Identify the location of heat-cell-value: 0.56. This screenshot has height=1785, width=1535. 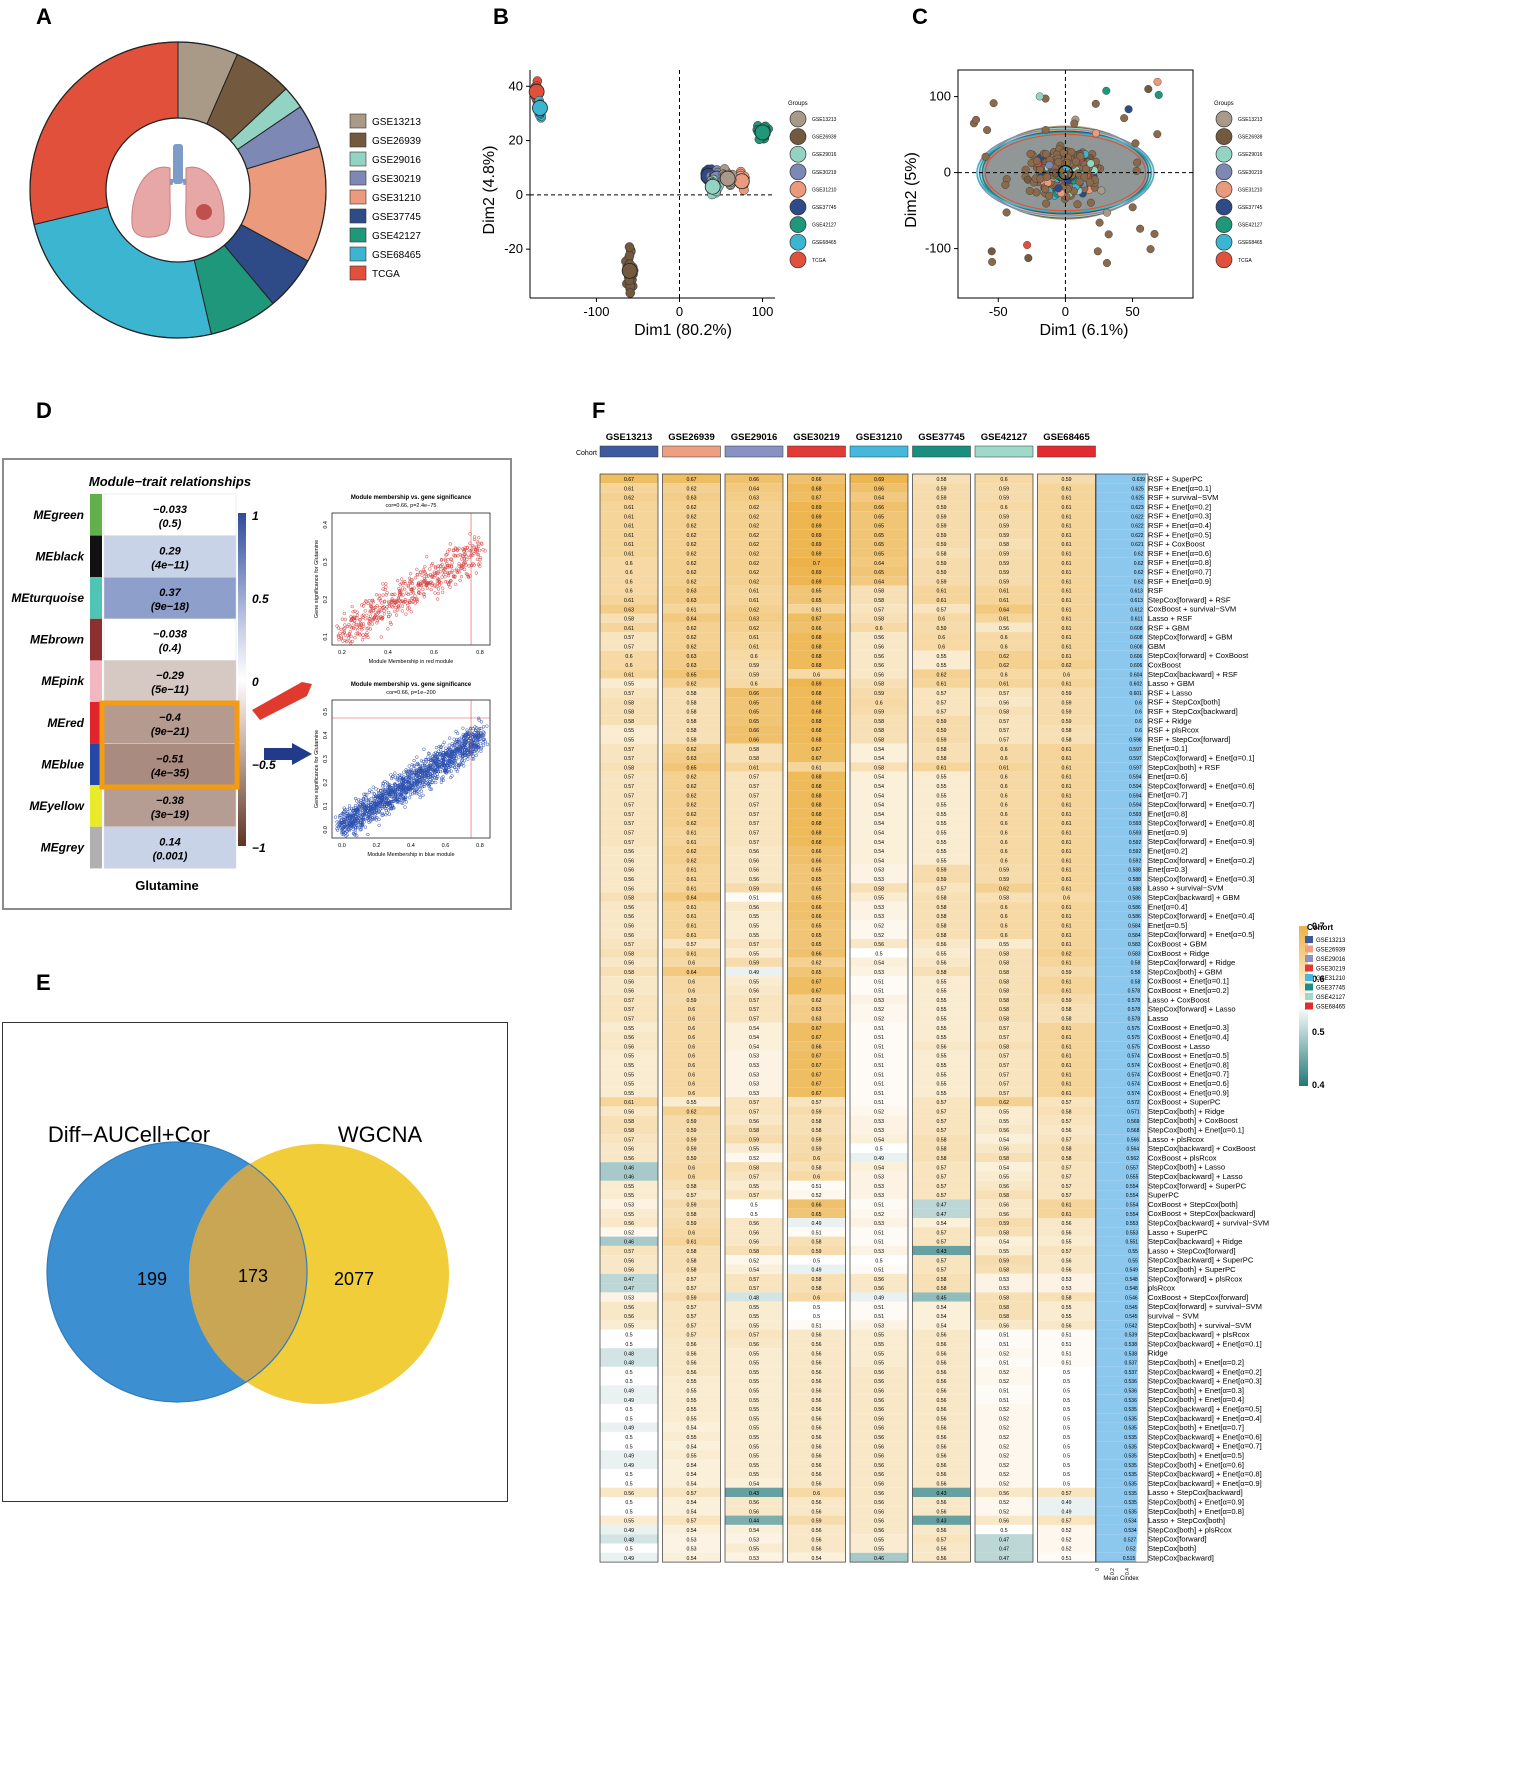
(629, 1159).